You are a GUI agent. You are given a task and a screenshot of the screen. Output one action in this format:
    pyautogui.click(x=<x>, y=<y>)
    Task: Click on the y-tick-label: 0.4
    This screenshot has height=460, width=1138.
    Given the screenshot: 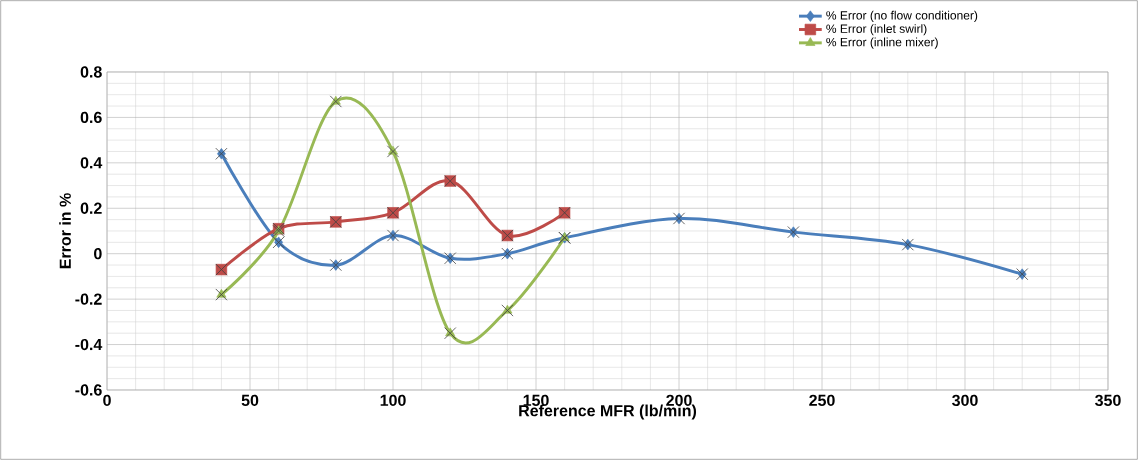 What is the action you would take?
    pyautogui.click(x=91, y=163)
    